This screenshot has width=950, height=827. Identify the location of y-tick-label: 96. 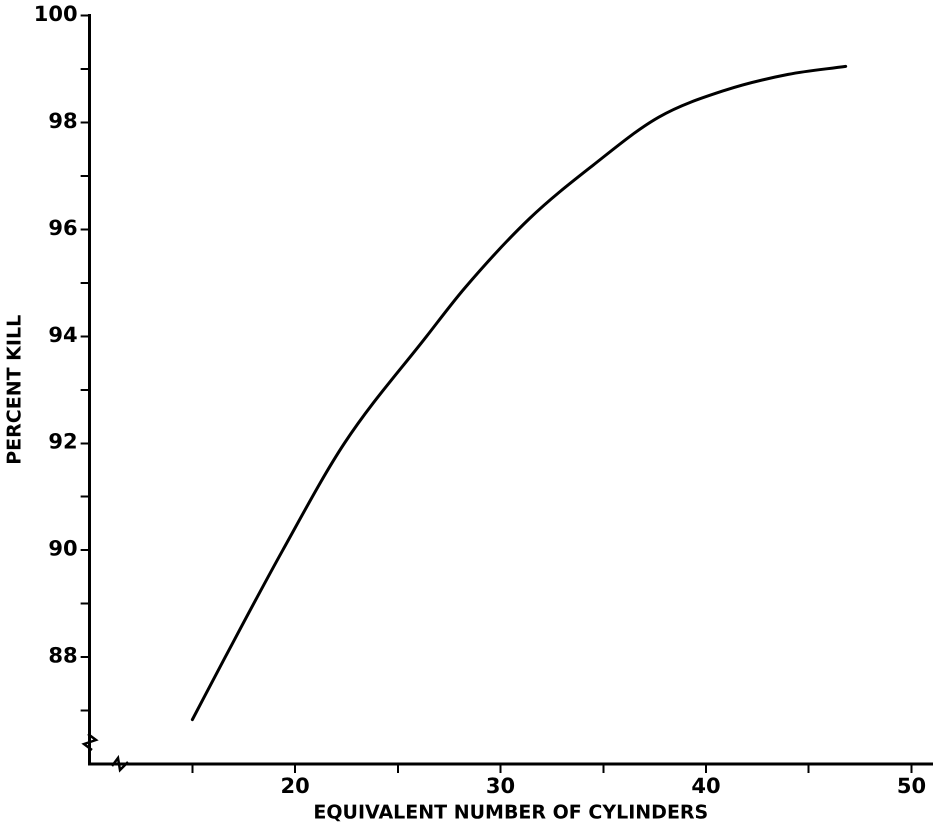
(63, 228).